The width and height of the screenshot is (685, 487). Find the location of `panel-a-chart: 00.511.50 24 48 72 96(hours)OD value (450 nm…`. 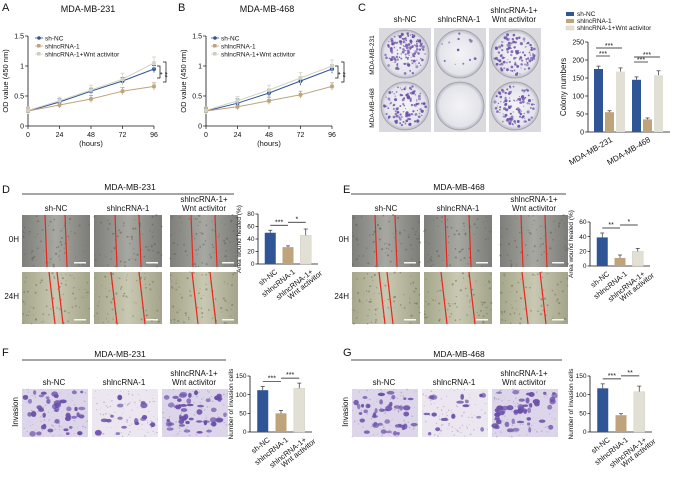

panel-a-chart: 00.511.50 24 48 72 96(hours)OD value (450 nm… is located at coordinates (79, 91).